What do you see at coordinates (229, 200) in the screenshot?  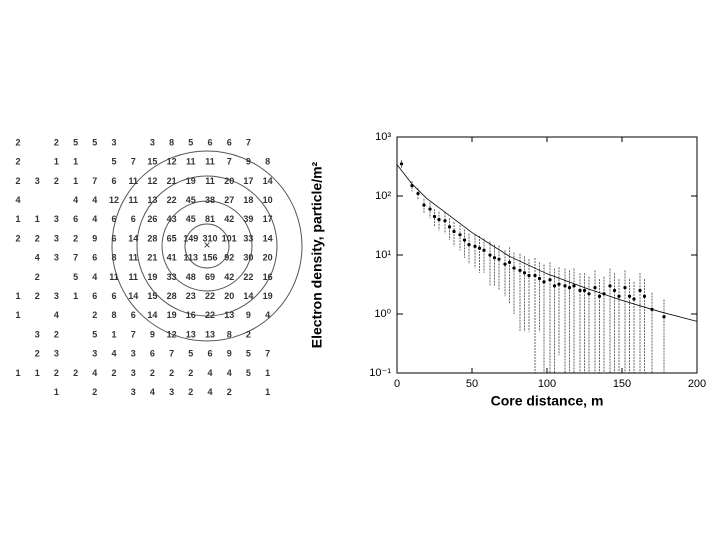 I see `grid-value: 27` at bounding box center [229, 200].